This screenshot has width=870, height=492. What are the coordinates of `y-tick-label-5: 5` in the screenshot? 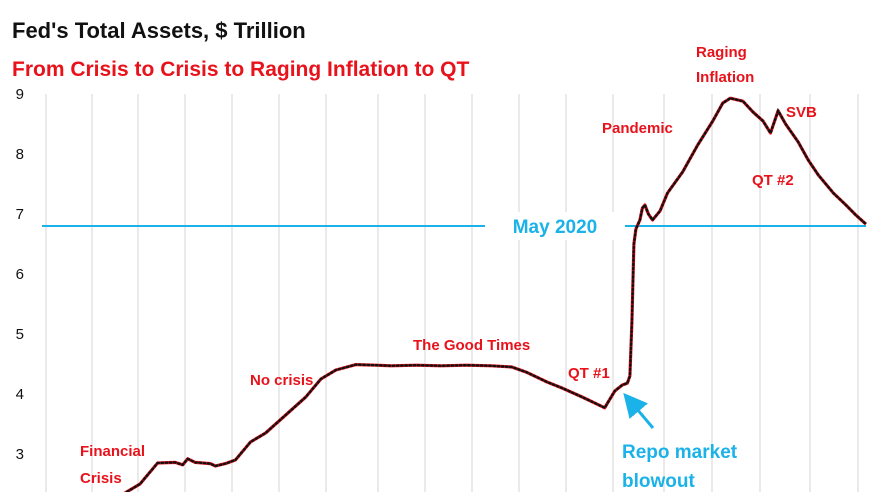 It's located at (20, 334).